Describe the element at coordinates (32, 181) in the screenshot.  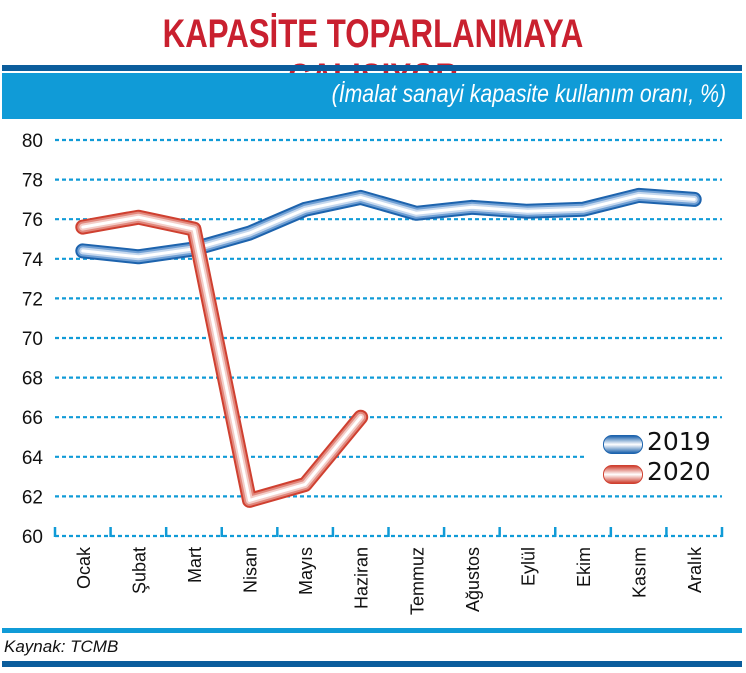
I see `y-tick-label: 78` at that location.